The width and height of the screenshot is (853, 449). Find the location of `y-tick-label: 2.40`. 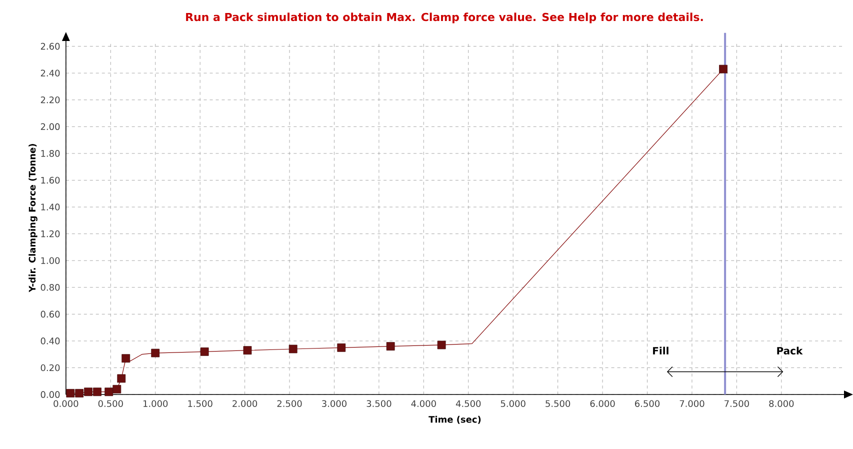

y-tick-label: 2.40 is located at coordinates (50, 72).